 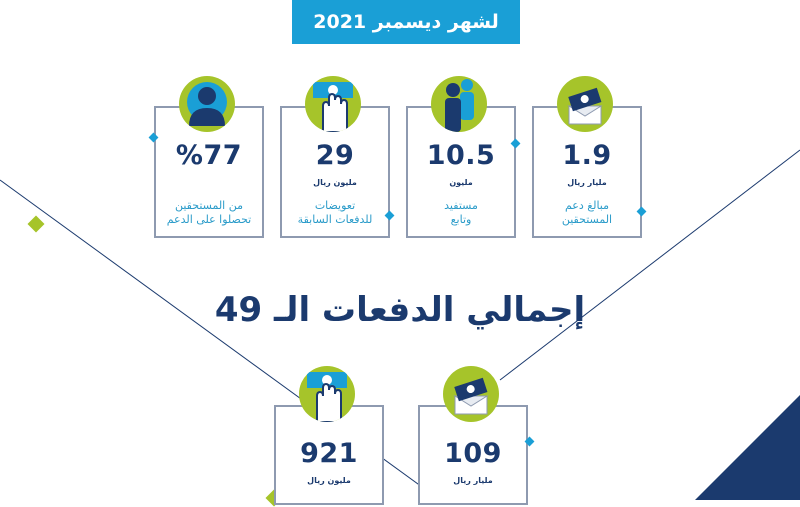 What do you see at coordinates (209, 155) in the screenshot?
I see `stat-value: %77` at bounding box center [209, 155].